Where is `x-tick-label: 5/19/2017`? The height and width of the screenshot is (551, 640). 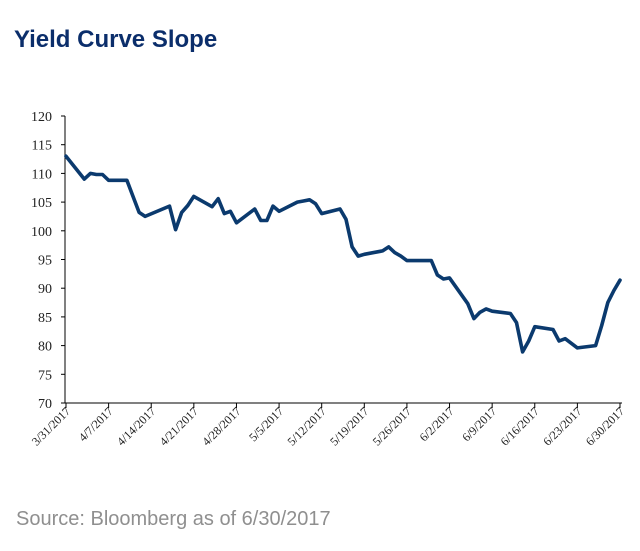 x-tick-label: 5/19/2017 is located at coordinates (349, 426).